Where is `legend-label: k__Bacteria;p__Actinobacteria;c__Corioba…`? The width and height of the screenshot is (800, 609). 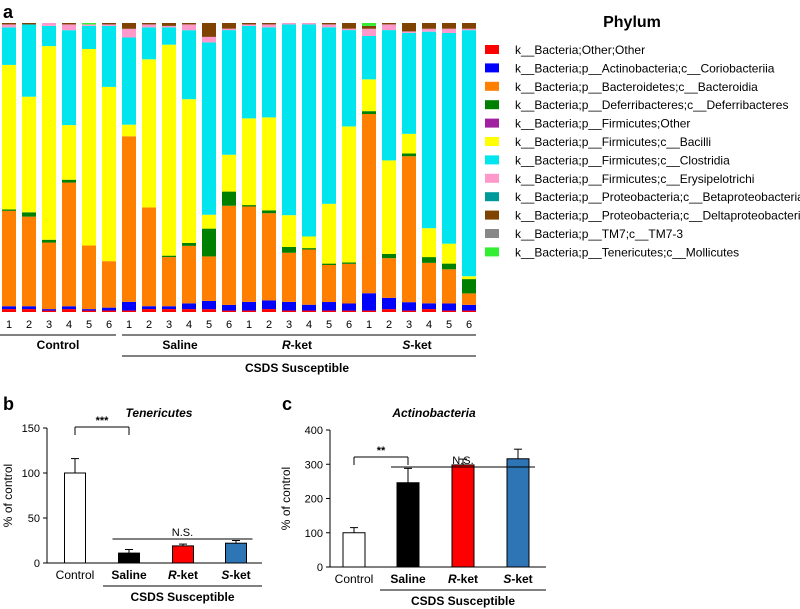 legend-label: k__Bacteria;p__Actinobacteria;c__Corioba… is located at coordinates (645, 68).